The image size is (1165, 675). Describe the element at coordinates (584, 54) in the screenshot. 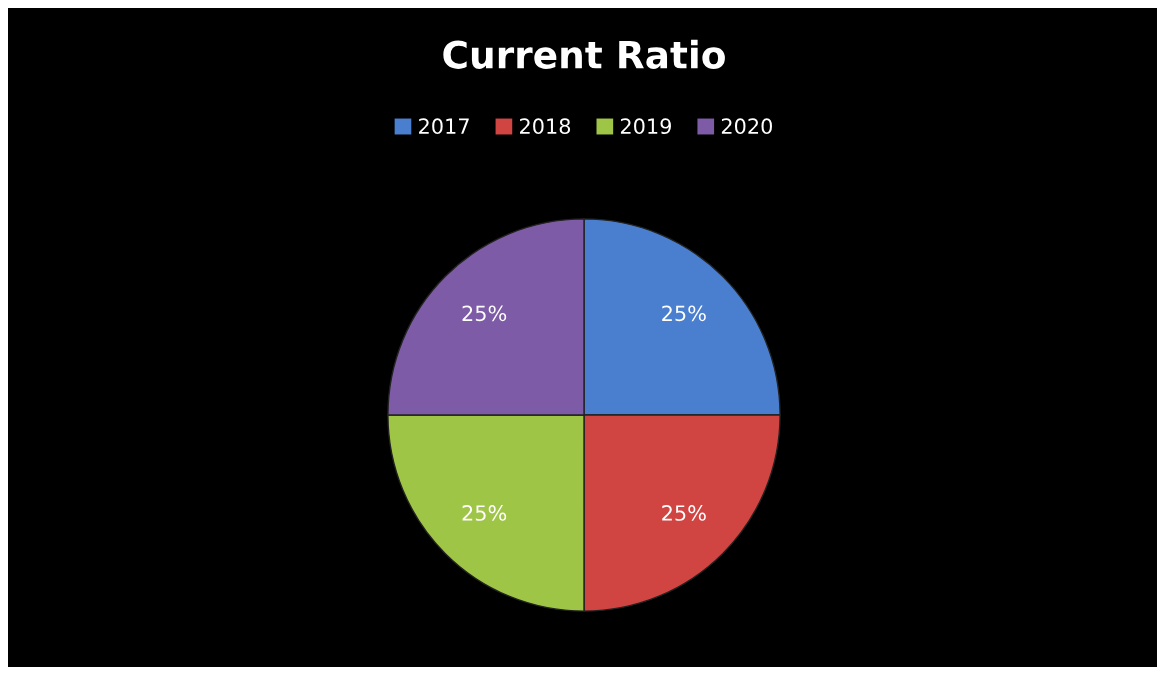

I see `chart-title: Current Ratio` at that location.